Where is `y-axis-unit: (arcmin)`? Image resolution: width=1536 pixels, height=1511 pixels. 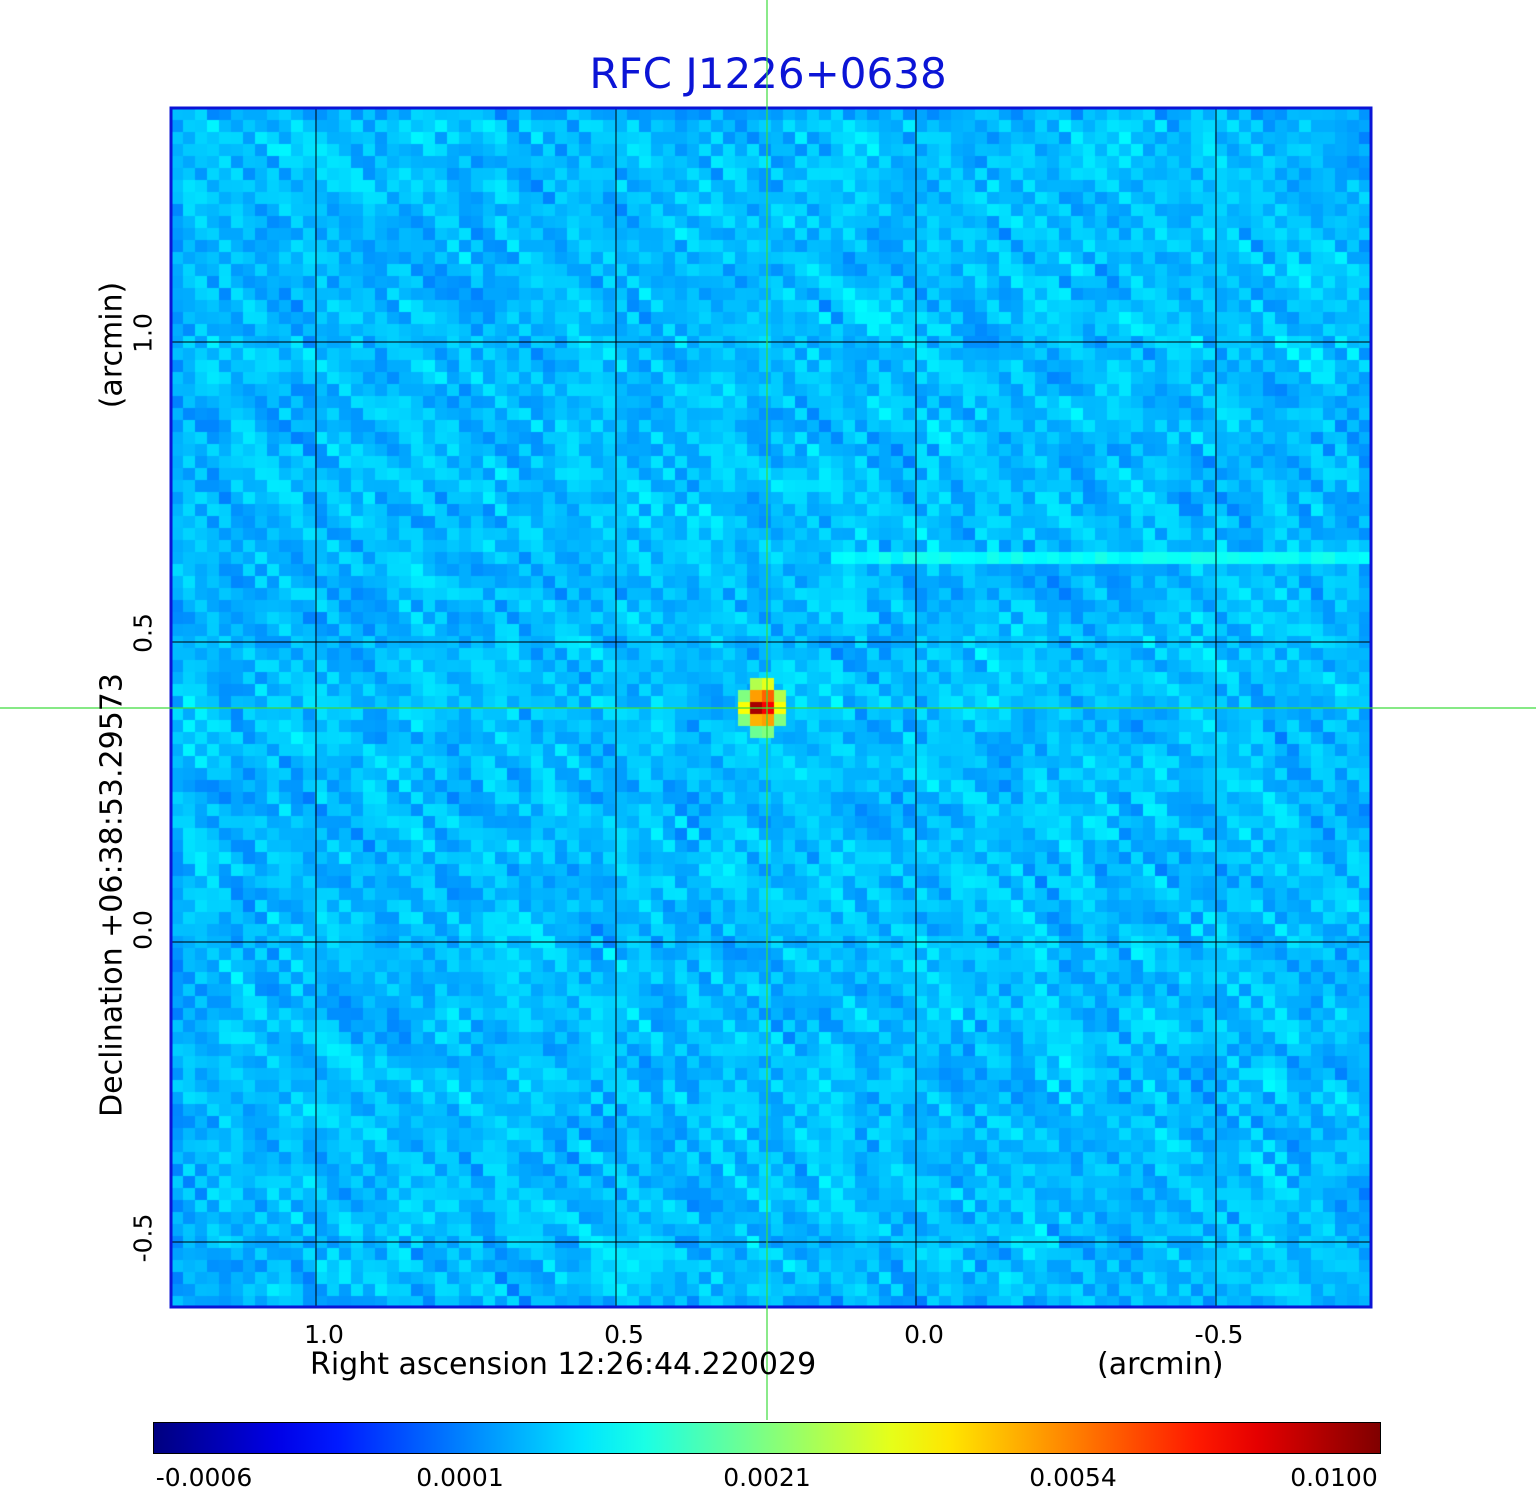
y-axis-unit: (arcmin) is located at coordinates (112, 345).